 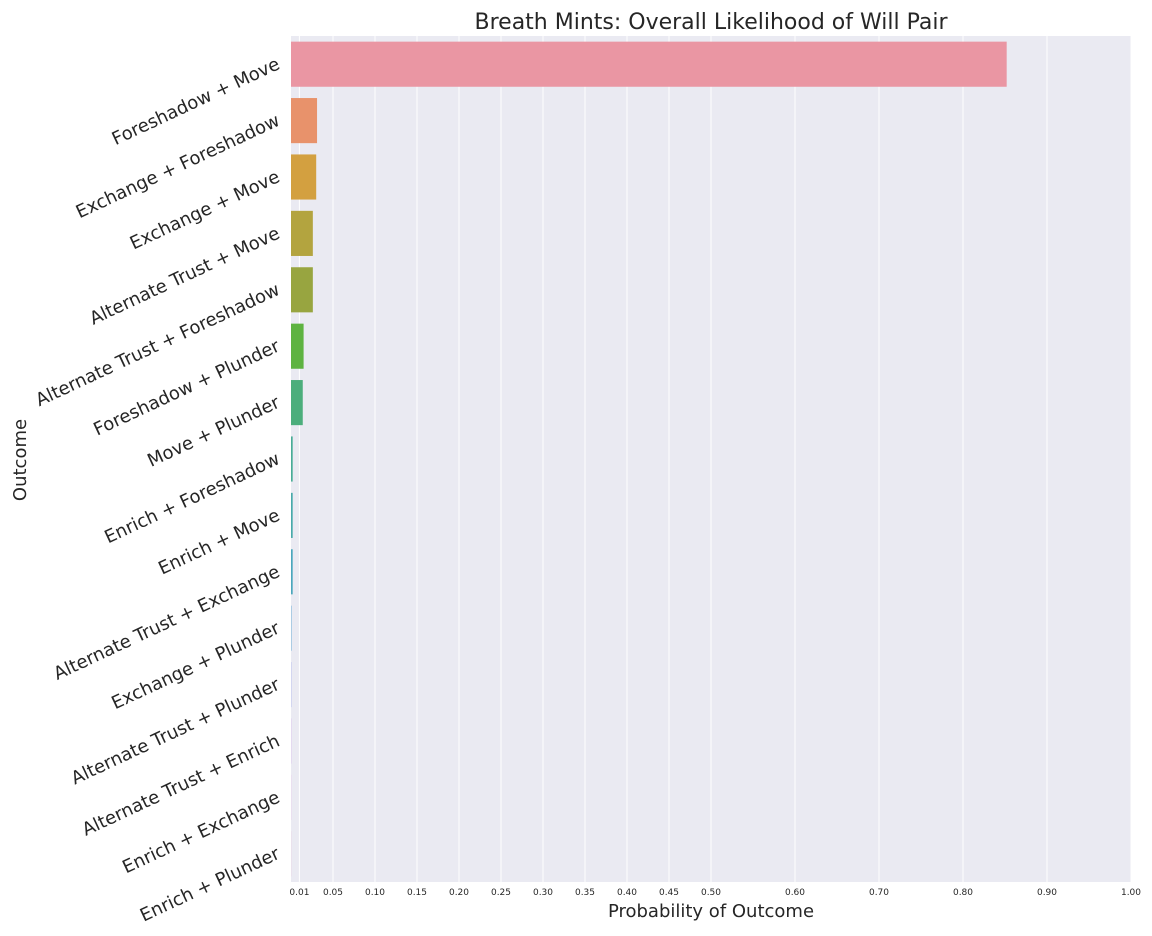 I want to click on x-tick-label: 0.40, so click(x=627, y=893).